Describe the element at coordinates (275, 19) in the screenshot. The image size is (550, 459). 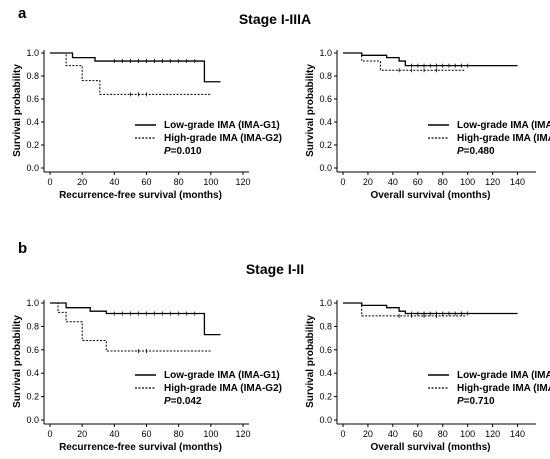
I see `section-title-a: Stage I-IIIA` at that location.